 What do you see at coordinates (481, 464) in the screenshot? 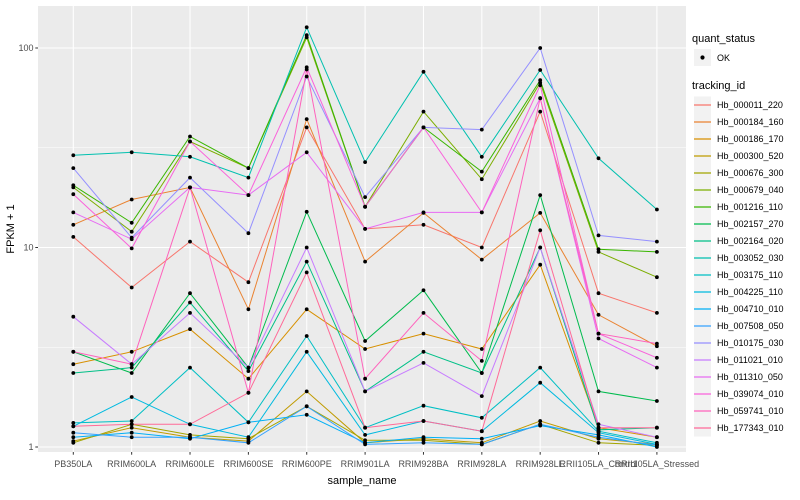
I see `x-tick-label: RRIM928LA` at bounding box center [481, 464].